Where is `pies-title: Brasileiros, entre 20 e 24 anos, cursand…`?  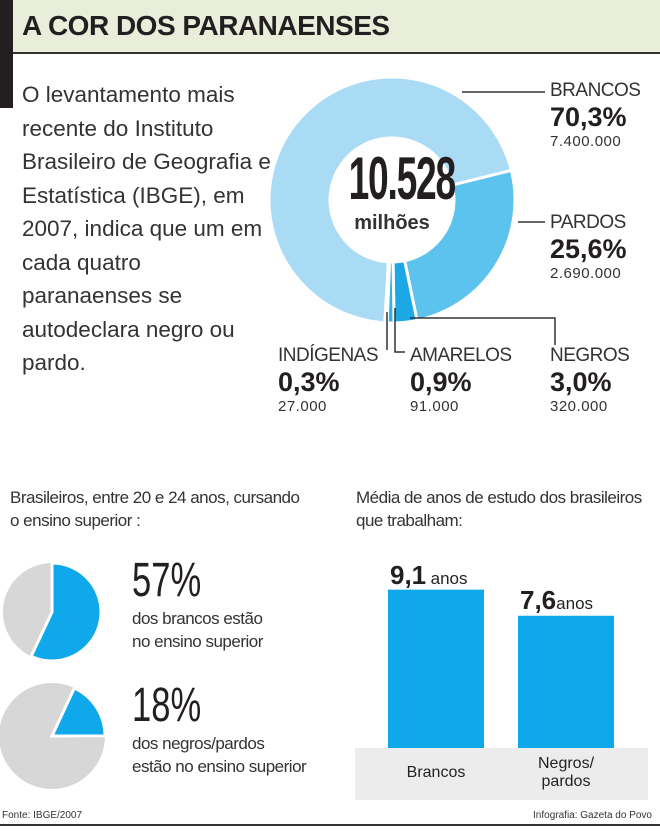 pies-title: Brasileiros, entre 20 e 24 anos, cursand… is located at coordinates (155, 509).